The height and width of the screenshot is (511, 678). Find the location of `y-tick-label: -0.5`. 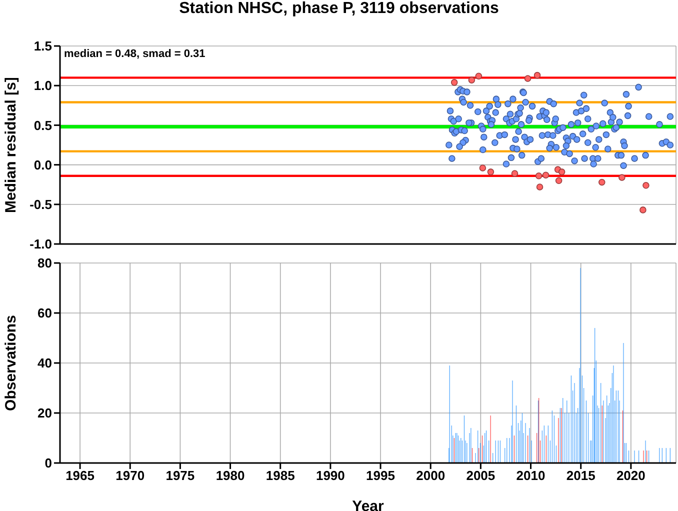

y-tick-label: -0.5 is located at coordinates (41, 204).